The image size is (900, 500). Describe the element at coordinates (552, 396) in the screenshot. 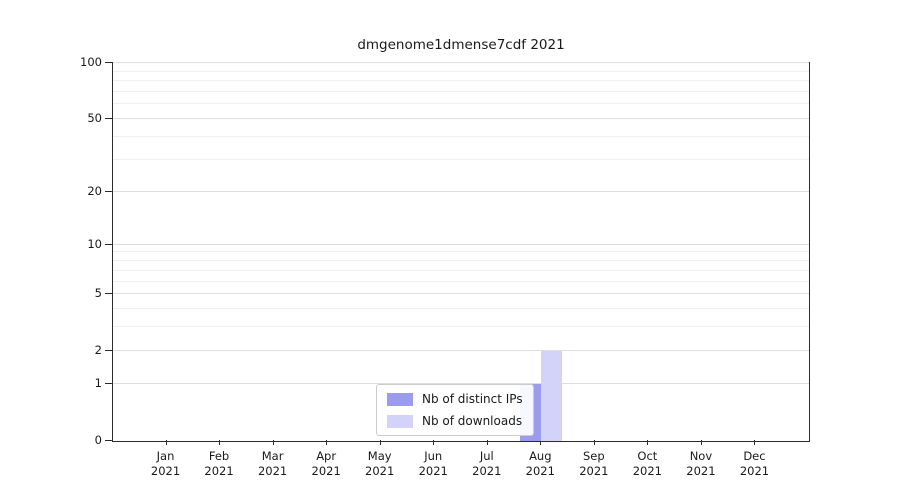

I see `bar-nb-of-downloads-aug-2021` at that location.